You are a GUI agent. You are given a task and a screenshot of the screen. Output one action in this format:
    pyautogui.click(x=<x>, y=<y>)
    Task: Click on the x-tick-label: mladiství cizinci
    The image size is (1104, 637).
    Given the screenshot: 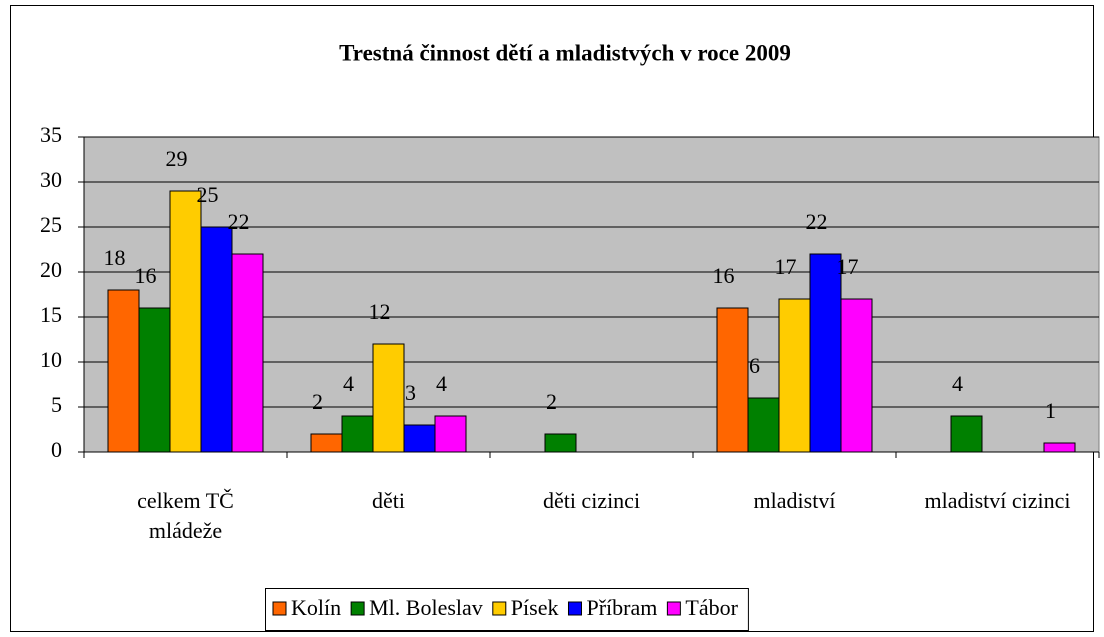 What is the action you would take?
    pyautogui.click(x=997, y=500)
    